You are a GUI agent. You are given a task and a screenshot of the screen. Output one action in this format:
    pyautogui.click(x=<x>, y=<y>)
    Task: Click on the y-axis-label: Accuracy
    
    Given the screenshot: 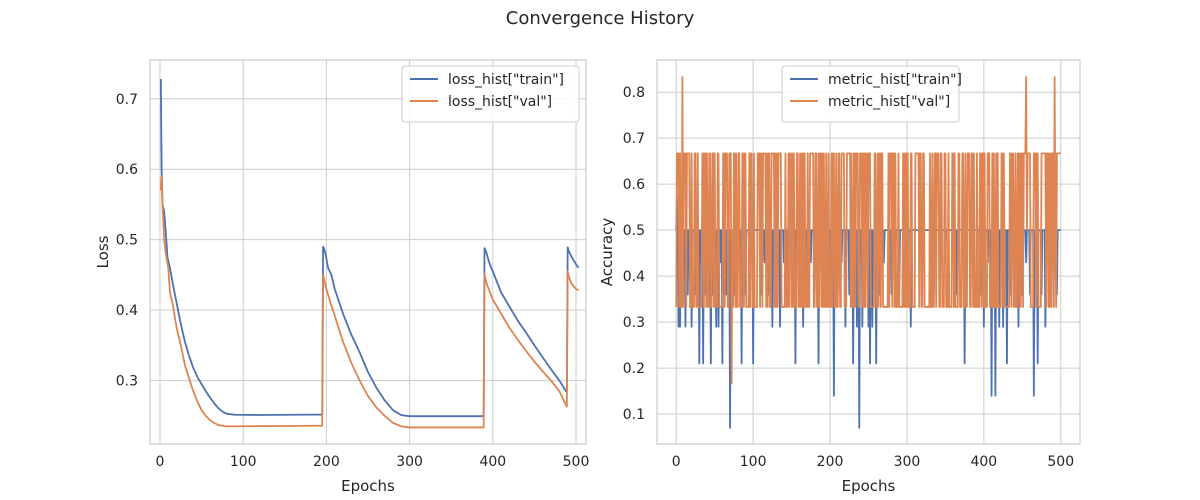 What is the action you would take?
    pyautogui.click(x=607, y=252)
    